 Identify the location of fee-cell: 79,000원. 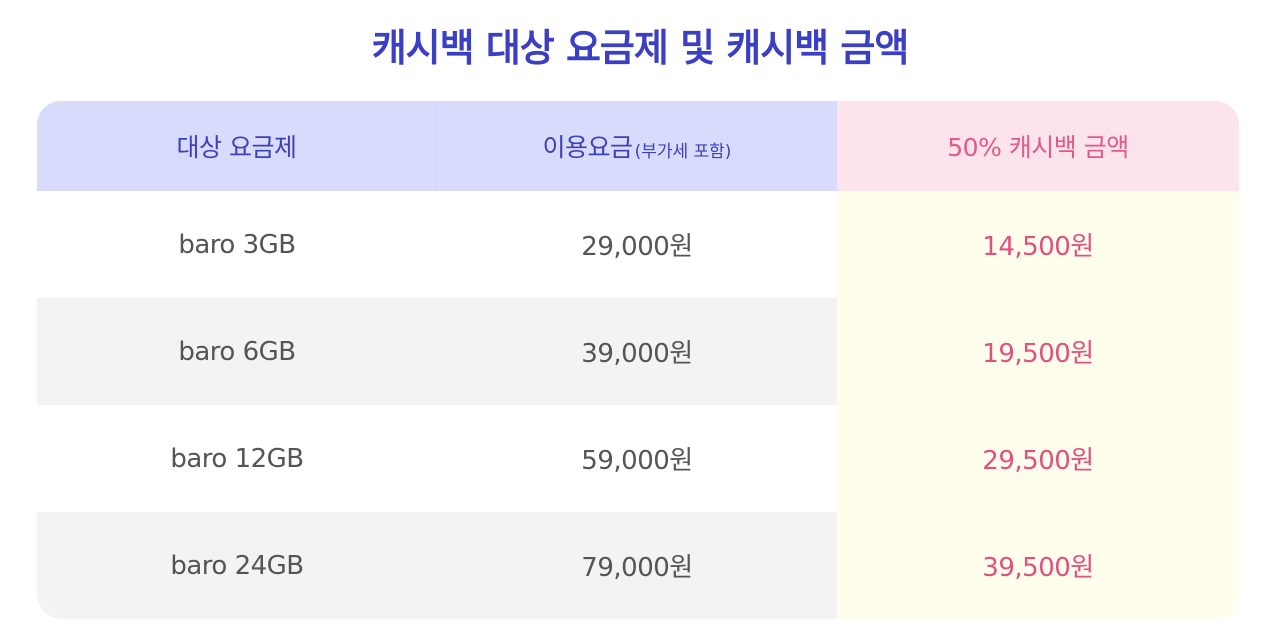
(637, 565).